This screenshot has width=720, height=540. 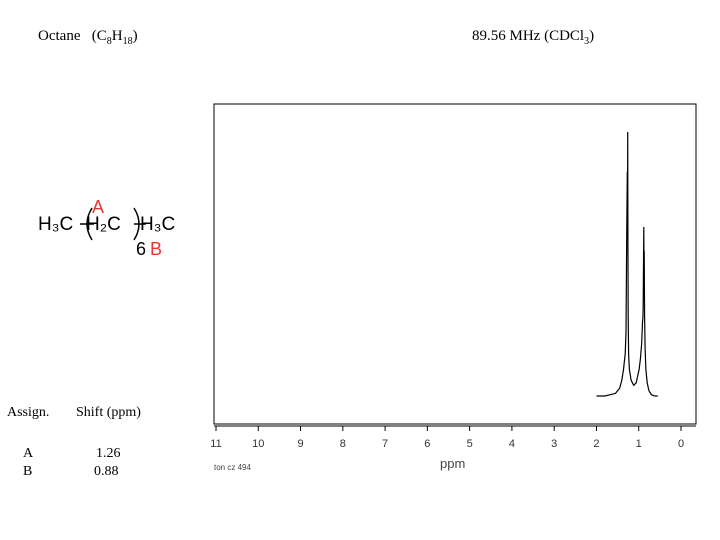 I want to click on x-tick-label: 6, so click(x=427, y=444).